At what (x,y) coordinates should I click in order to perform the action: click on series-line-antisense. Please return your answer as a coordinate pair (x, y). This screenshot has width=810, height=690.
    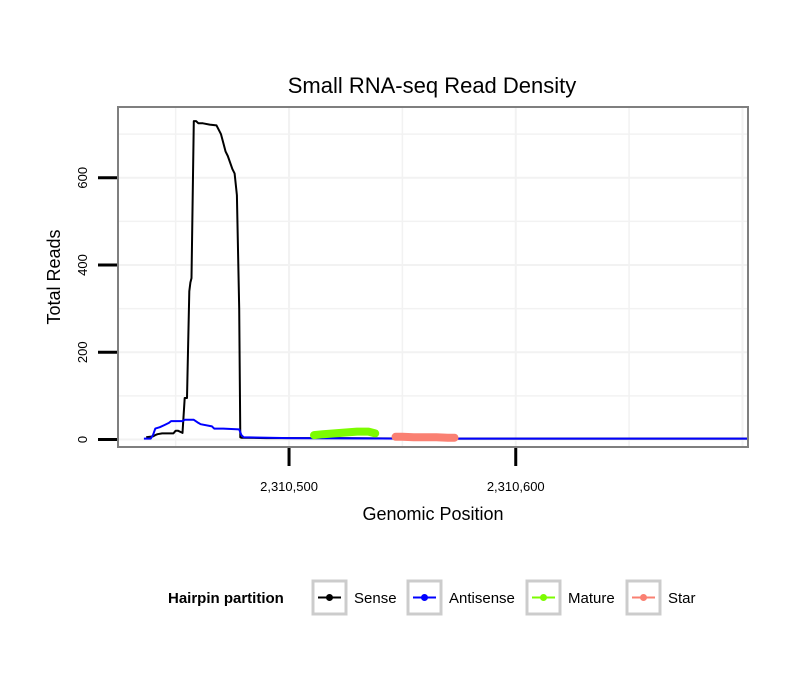
    Looking at the image, I should click on (445, 429).